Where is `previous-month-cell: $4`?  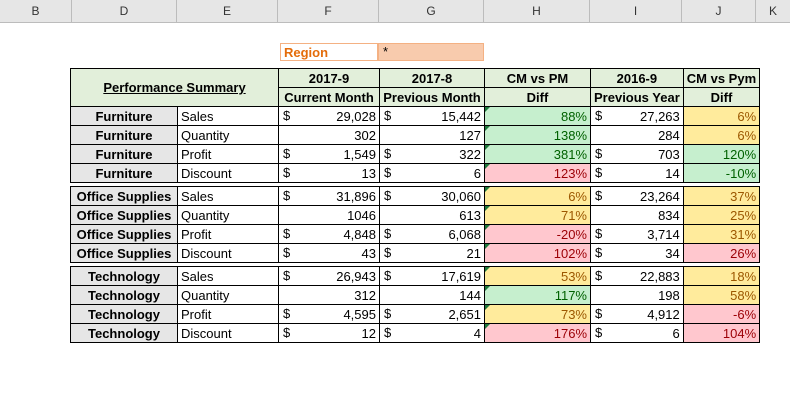 previous-month-cell: $4 is located at coordinates (432, 333).